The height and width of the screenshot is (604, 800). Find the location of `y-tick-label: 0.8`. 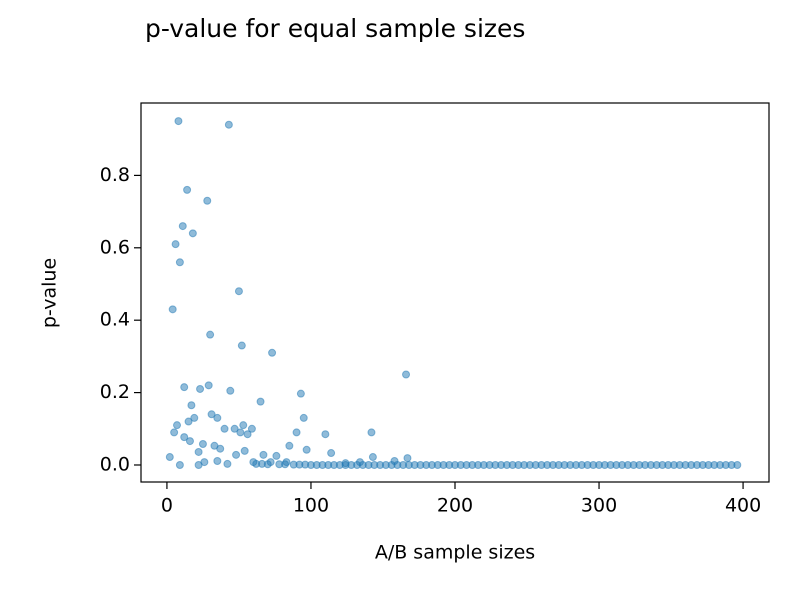

y-tick-label: 0.8 is located at coordinates (115, 175).